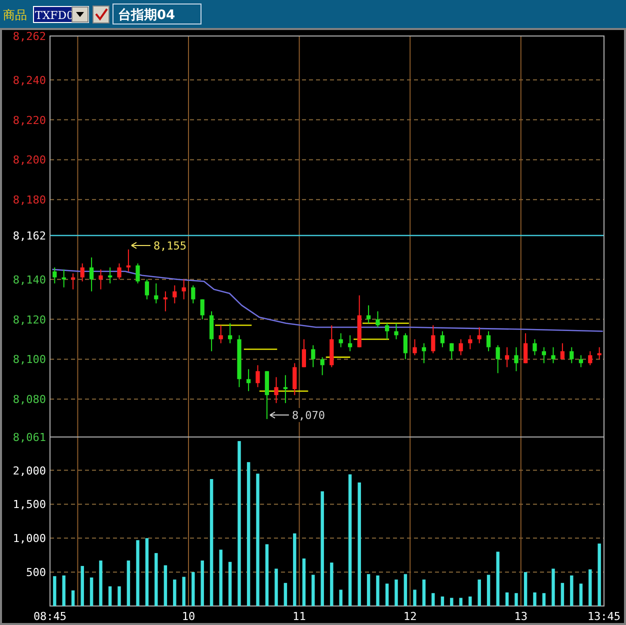  I want to click on chart-title: 台指期04, so click(147, 15).